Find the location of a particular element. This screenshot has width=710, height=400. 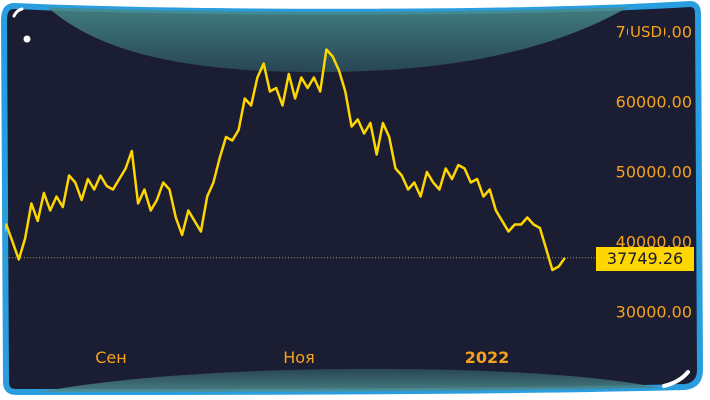

currency-label: USD is located at coordinates (646, 32).